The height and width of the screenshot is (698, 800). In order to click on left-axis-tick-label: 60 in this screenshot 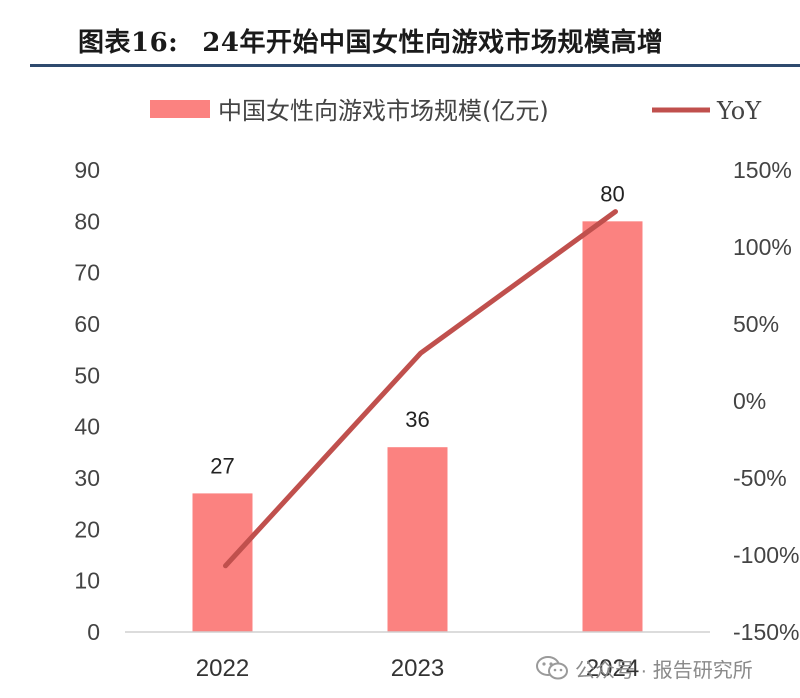, I will do `click(87, 324)`.